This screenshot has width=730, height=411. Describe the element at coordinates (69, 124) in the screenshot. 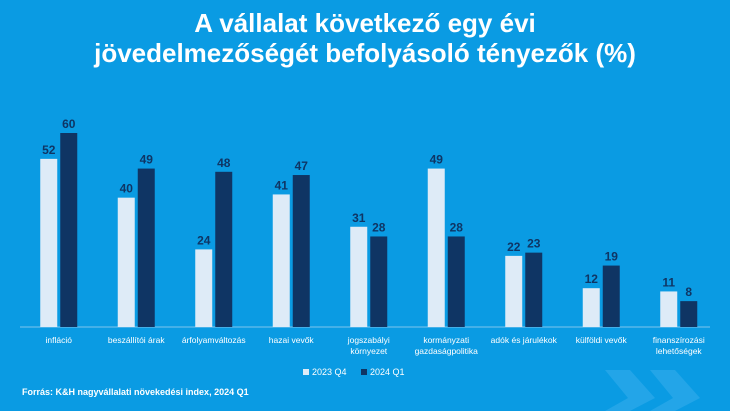

I see `data-label: 60` at that location.